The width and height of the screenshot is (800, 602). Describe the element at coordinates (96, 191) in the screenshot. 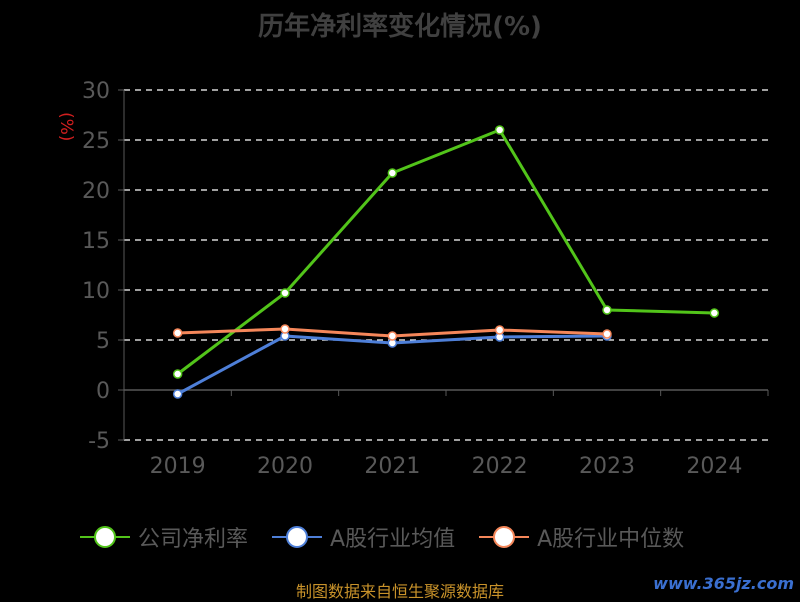

I see `y-tick-label: 20` at that location.